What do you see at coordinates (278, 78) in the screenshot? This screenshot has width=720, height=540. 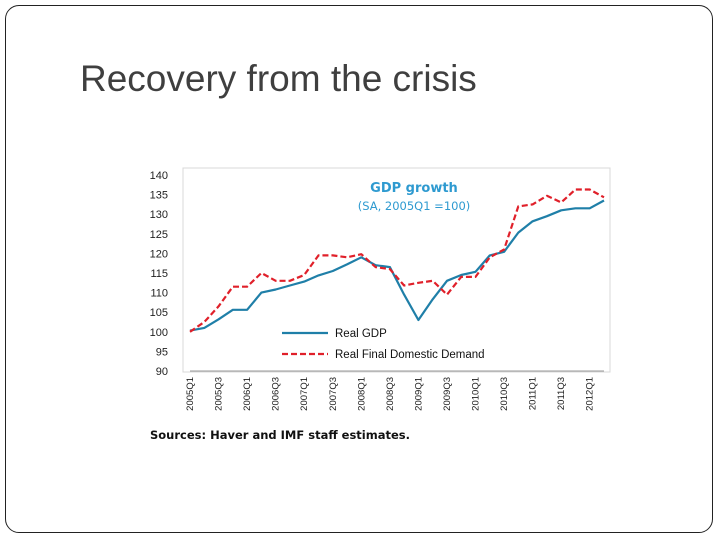 I see `slide-title: Recovery from the crisis` at bounding box center [278, 78].